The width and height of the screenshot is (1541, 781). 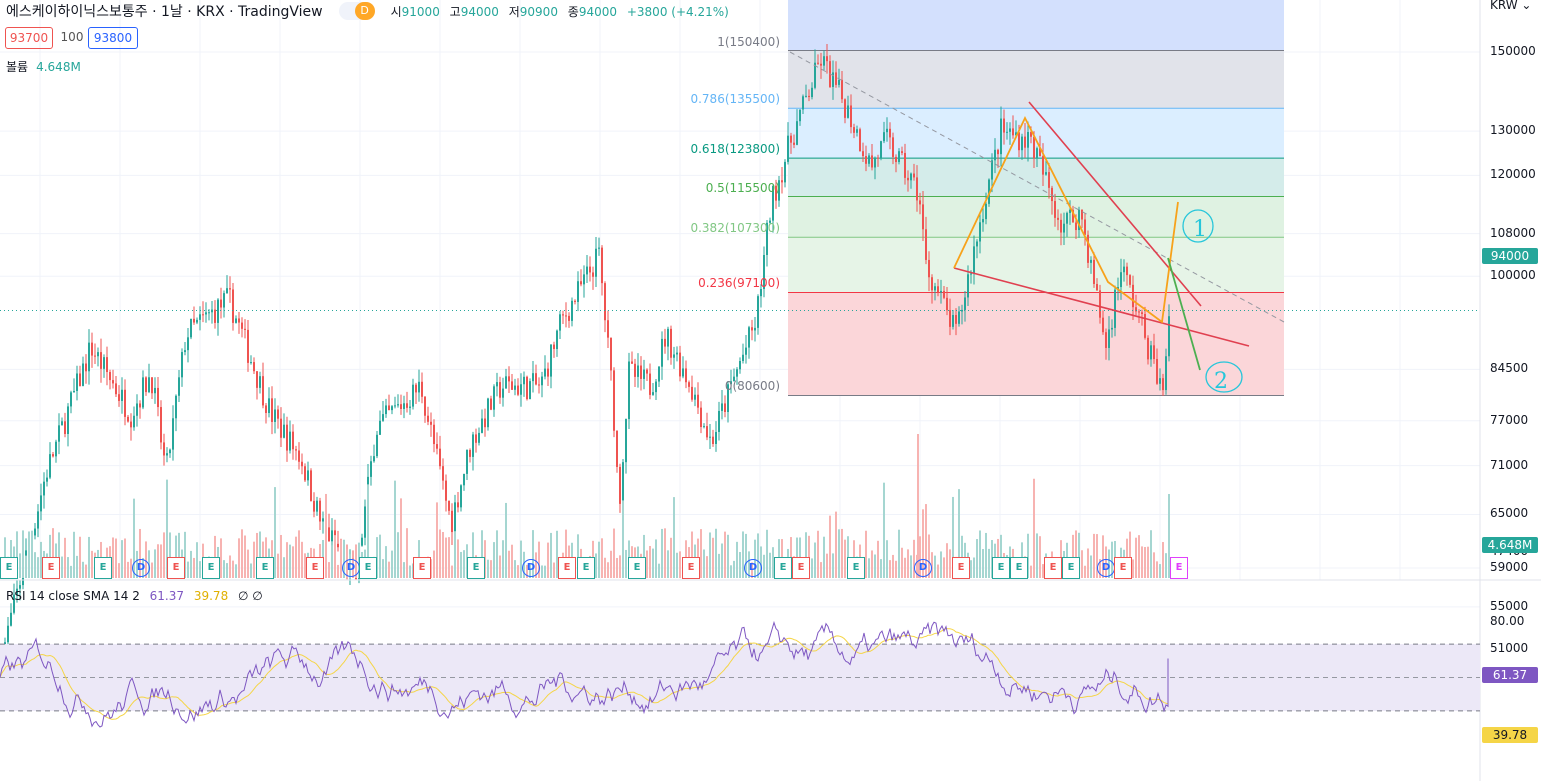 What do you see at coordinates (1179, 568) in the screenshot?
I see `upcoming-earnings-marker: E` at bounding box center [1179, 568].